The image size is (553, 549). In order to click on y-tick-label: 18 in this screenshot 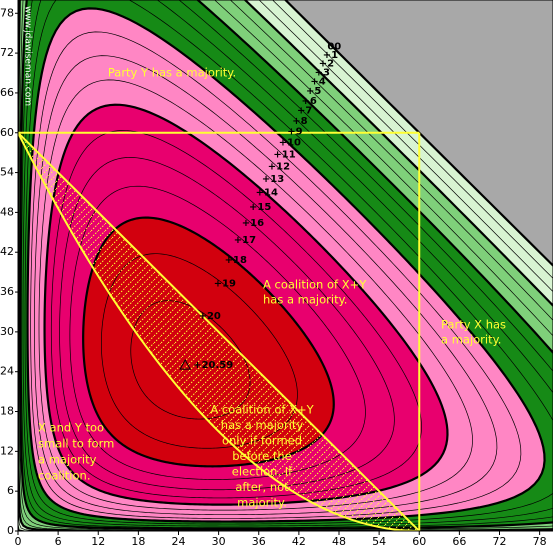, I will do `click(7, 411)`.